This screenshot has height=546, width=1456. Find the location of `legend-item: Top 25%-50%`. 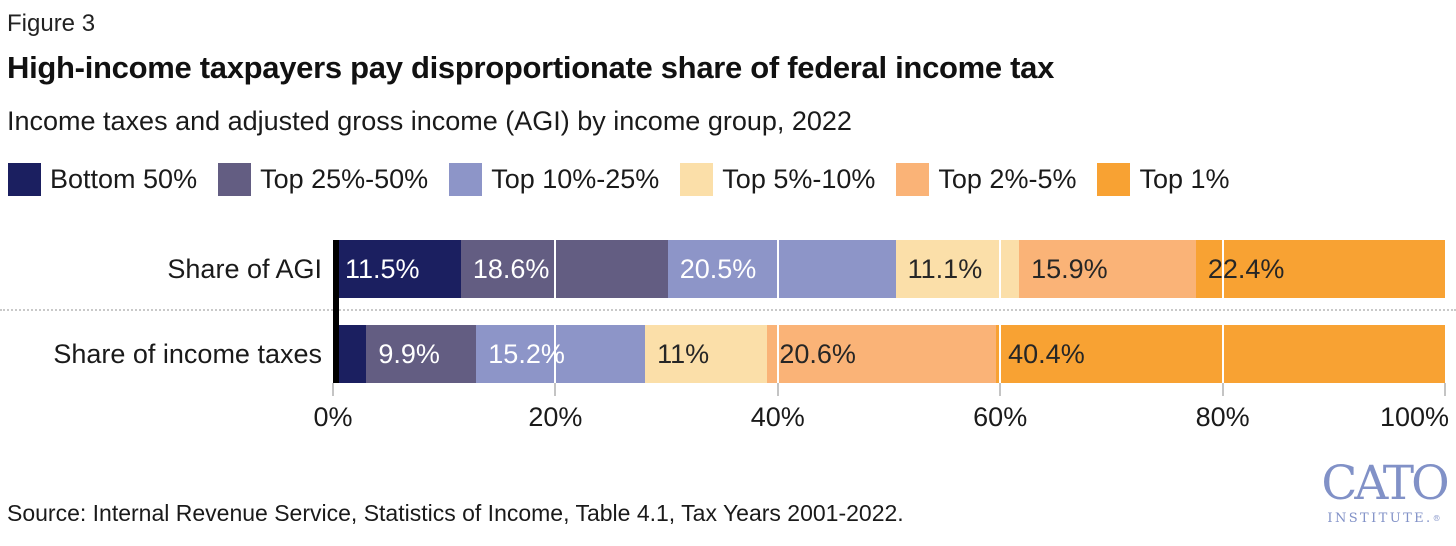

legend-item: Top 25%-50% is located at coordinates (323, 179).